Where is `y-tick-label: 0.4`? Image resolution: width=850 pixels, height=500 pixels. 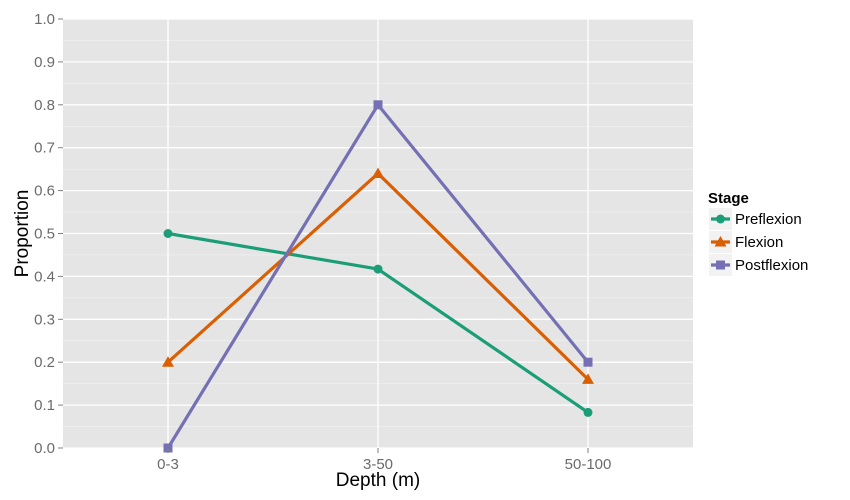
y-tick-label: 0.4 is located at coordinates (44, 276).